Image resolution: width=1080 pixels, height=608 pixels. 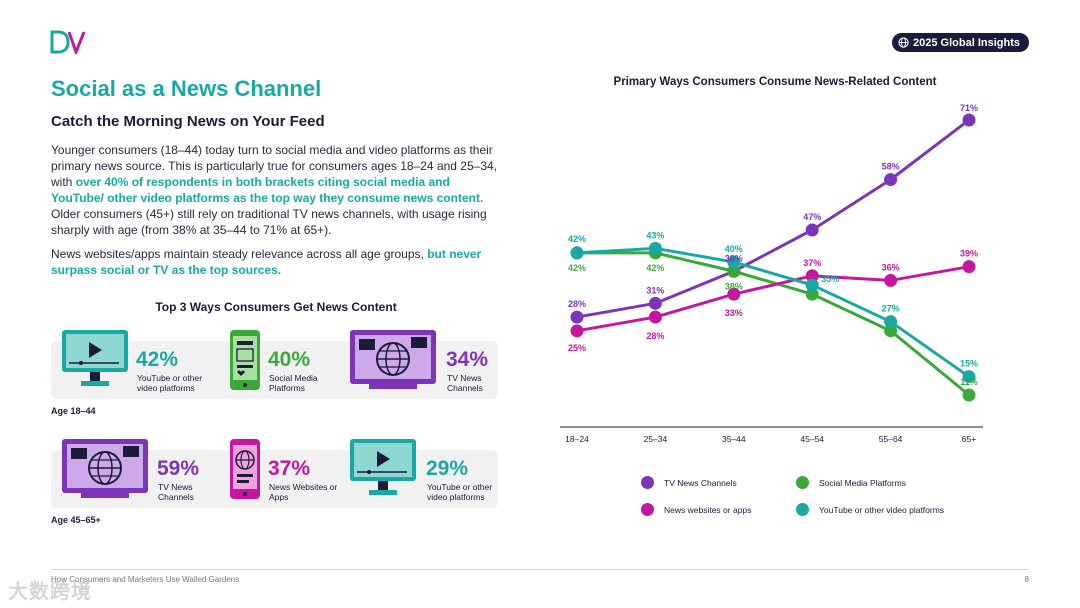 What do you see at coordinates (969, 254) in the screenshot?
I see `data-label: 39%` at bounding box center [969, 254].